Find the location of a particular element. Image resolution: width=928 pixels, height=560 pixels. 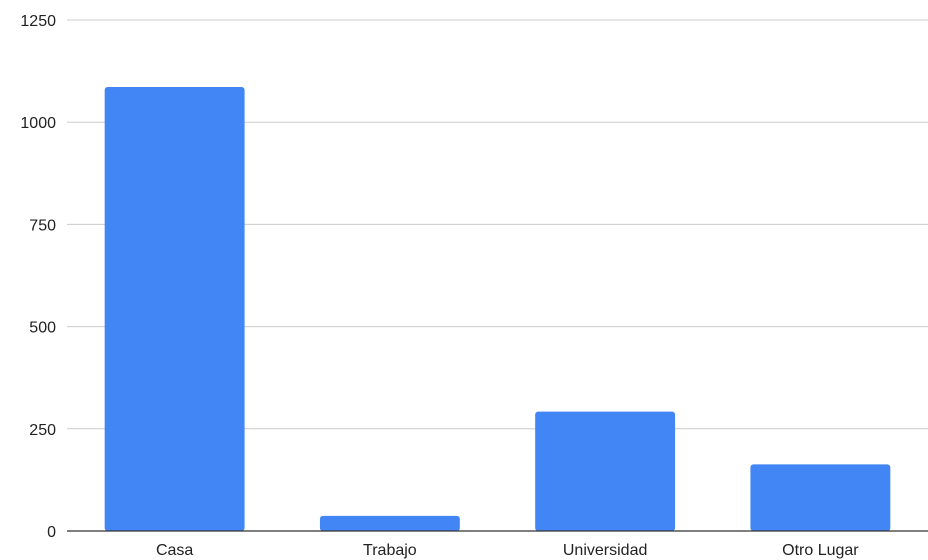

bar-casa is located at coordinates (174, 309).